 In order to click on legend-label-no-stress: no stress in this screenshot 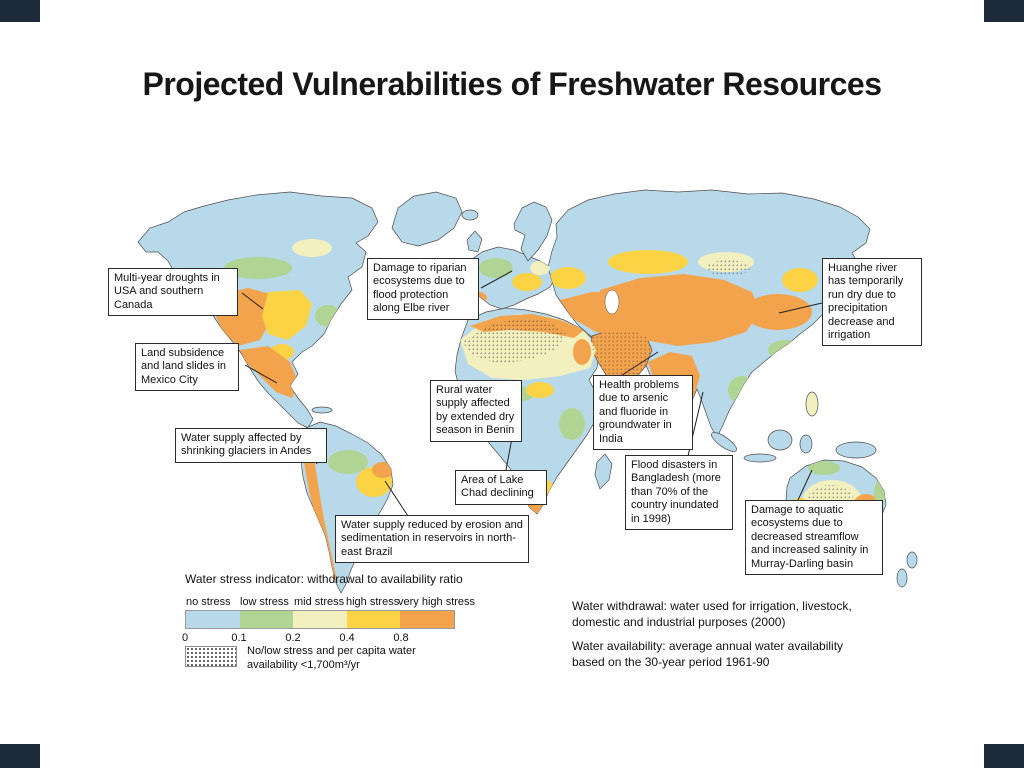, I will do `click(208, 602)`.